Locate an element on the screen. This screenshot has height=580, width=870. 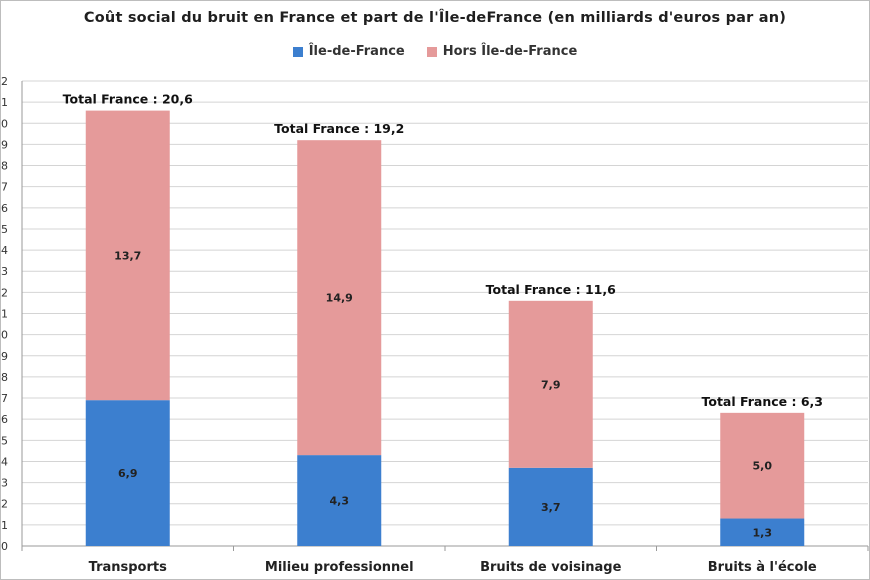
data-label: 3,7 is located at coordinates (551, 507).